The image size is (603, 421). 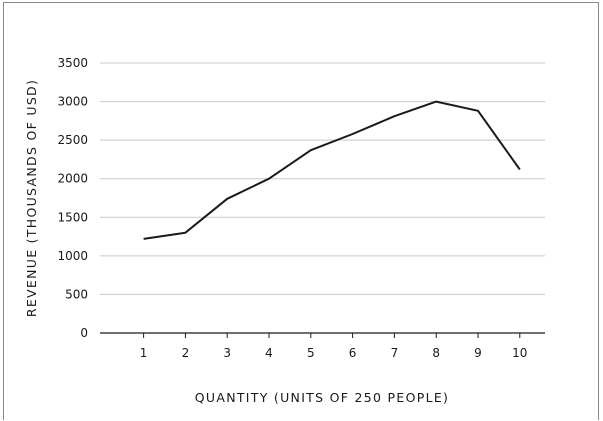 I want to click on y-tick-label: 1500, so click(x=72, y=217).